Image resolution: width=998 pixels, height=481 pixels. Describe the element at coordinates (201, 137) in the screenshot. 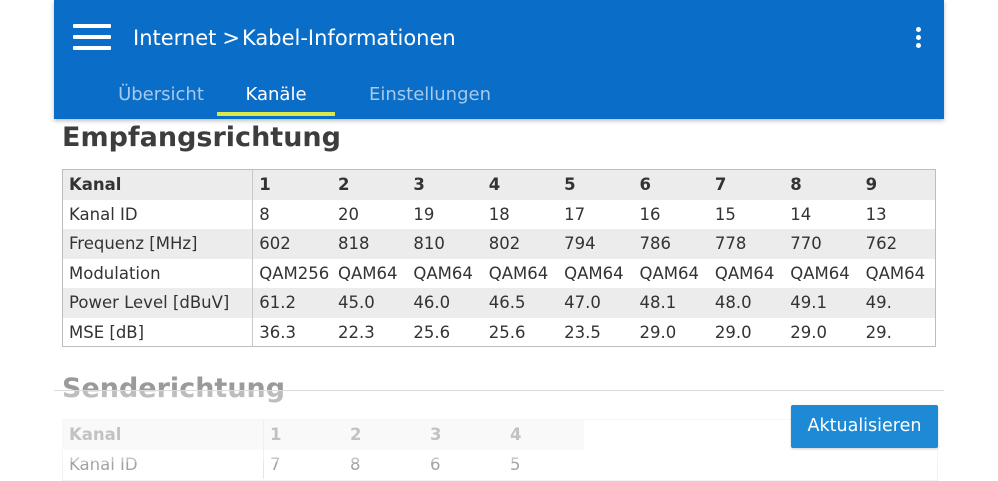

I see `section-title-downstream: Empfangsrichtung` at that location.